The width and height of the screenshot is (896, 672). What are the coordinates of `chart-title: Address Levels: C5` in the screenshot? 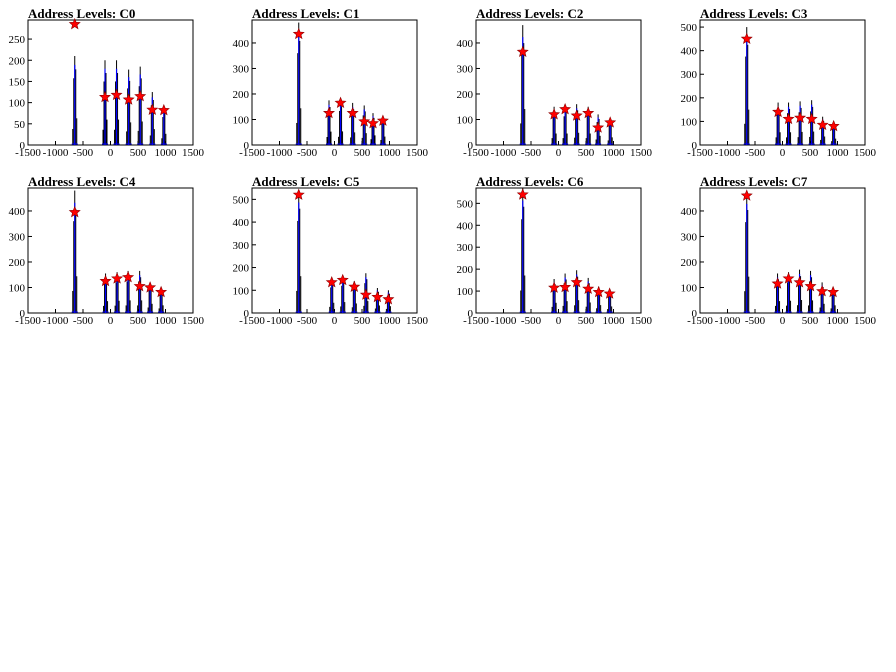 It's located at (306, 181).